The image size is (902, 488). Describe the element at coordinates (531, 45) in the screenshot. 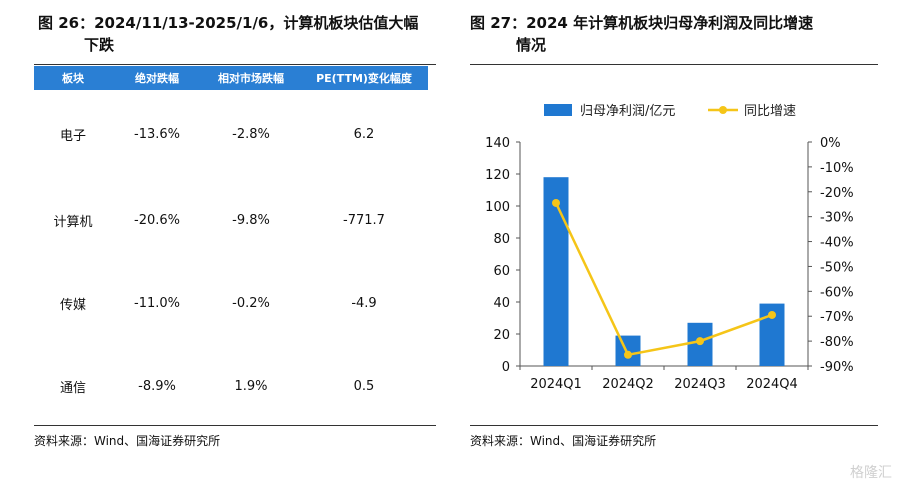

I see `right-title-line2: 情况` at that location.